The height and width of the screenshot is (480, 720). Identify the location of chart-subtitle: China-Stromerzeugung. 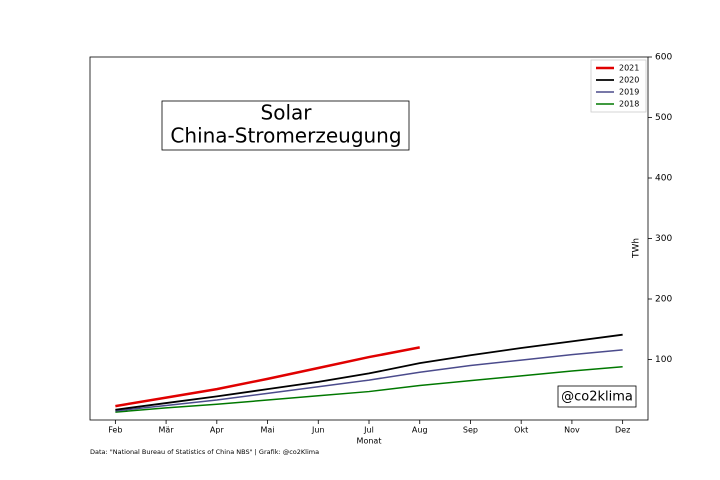
(285, 136).